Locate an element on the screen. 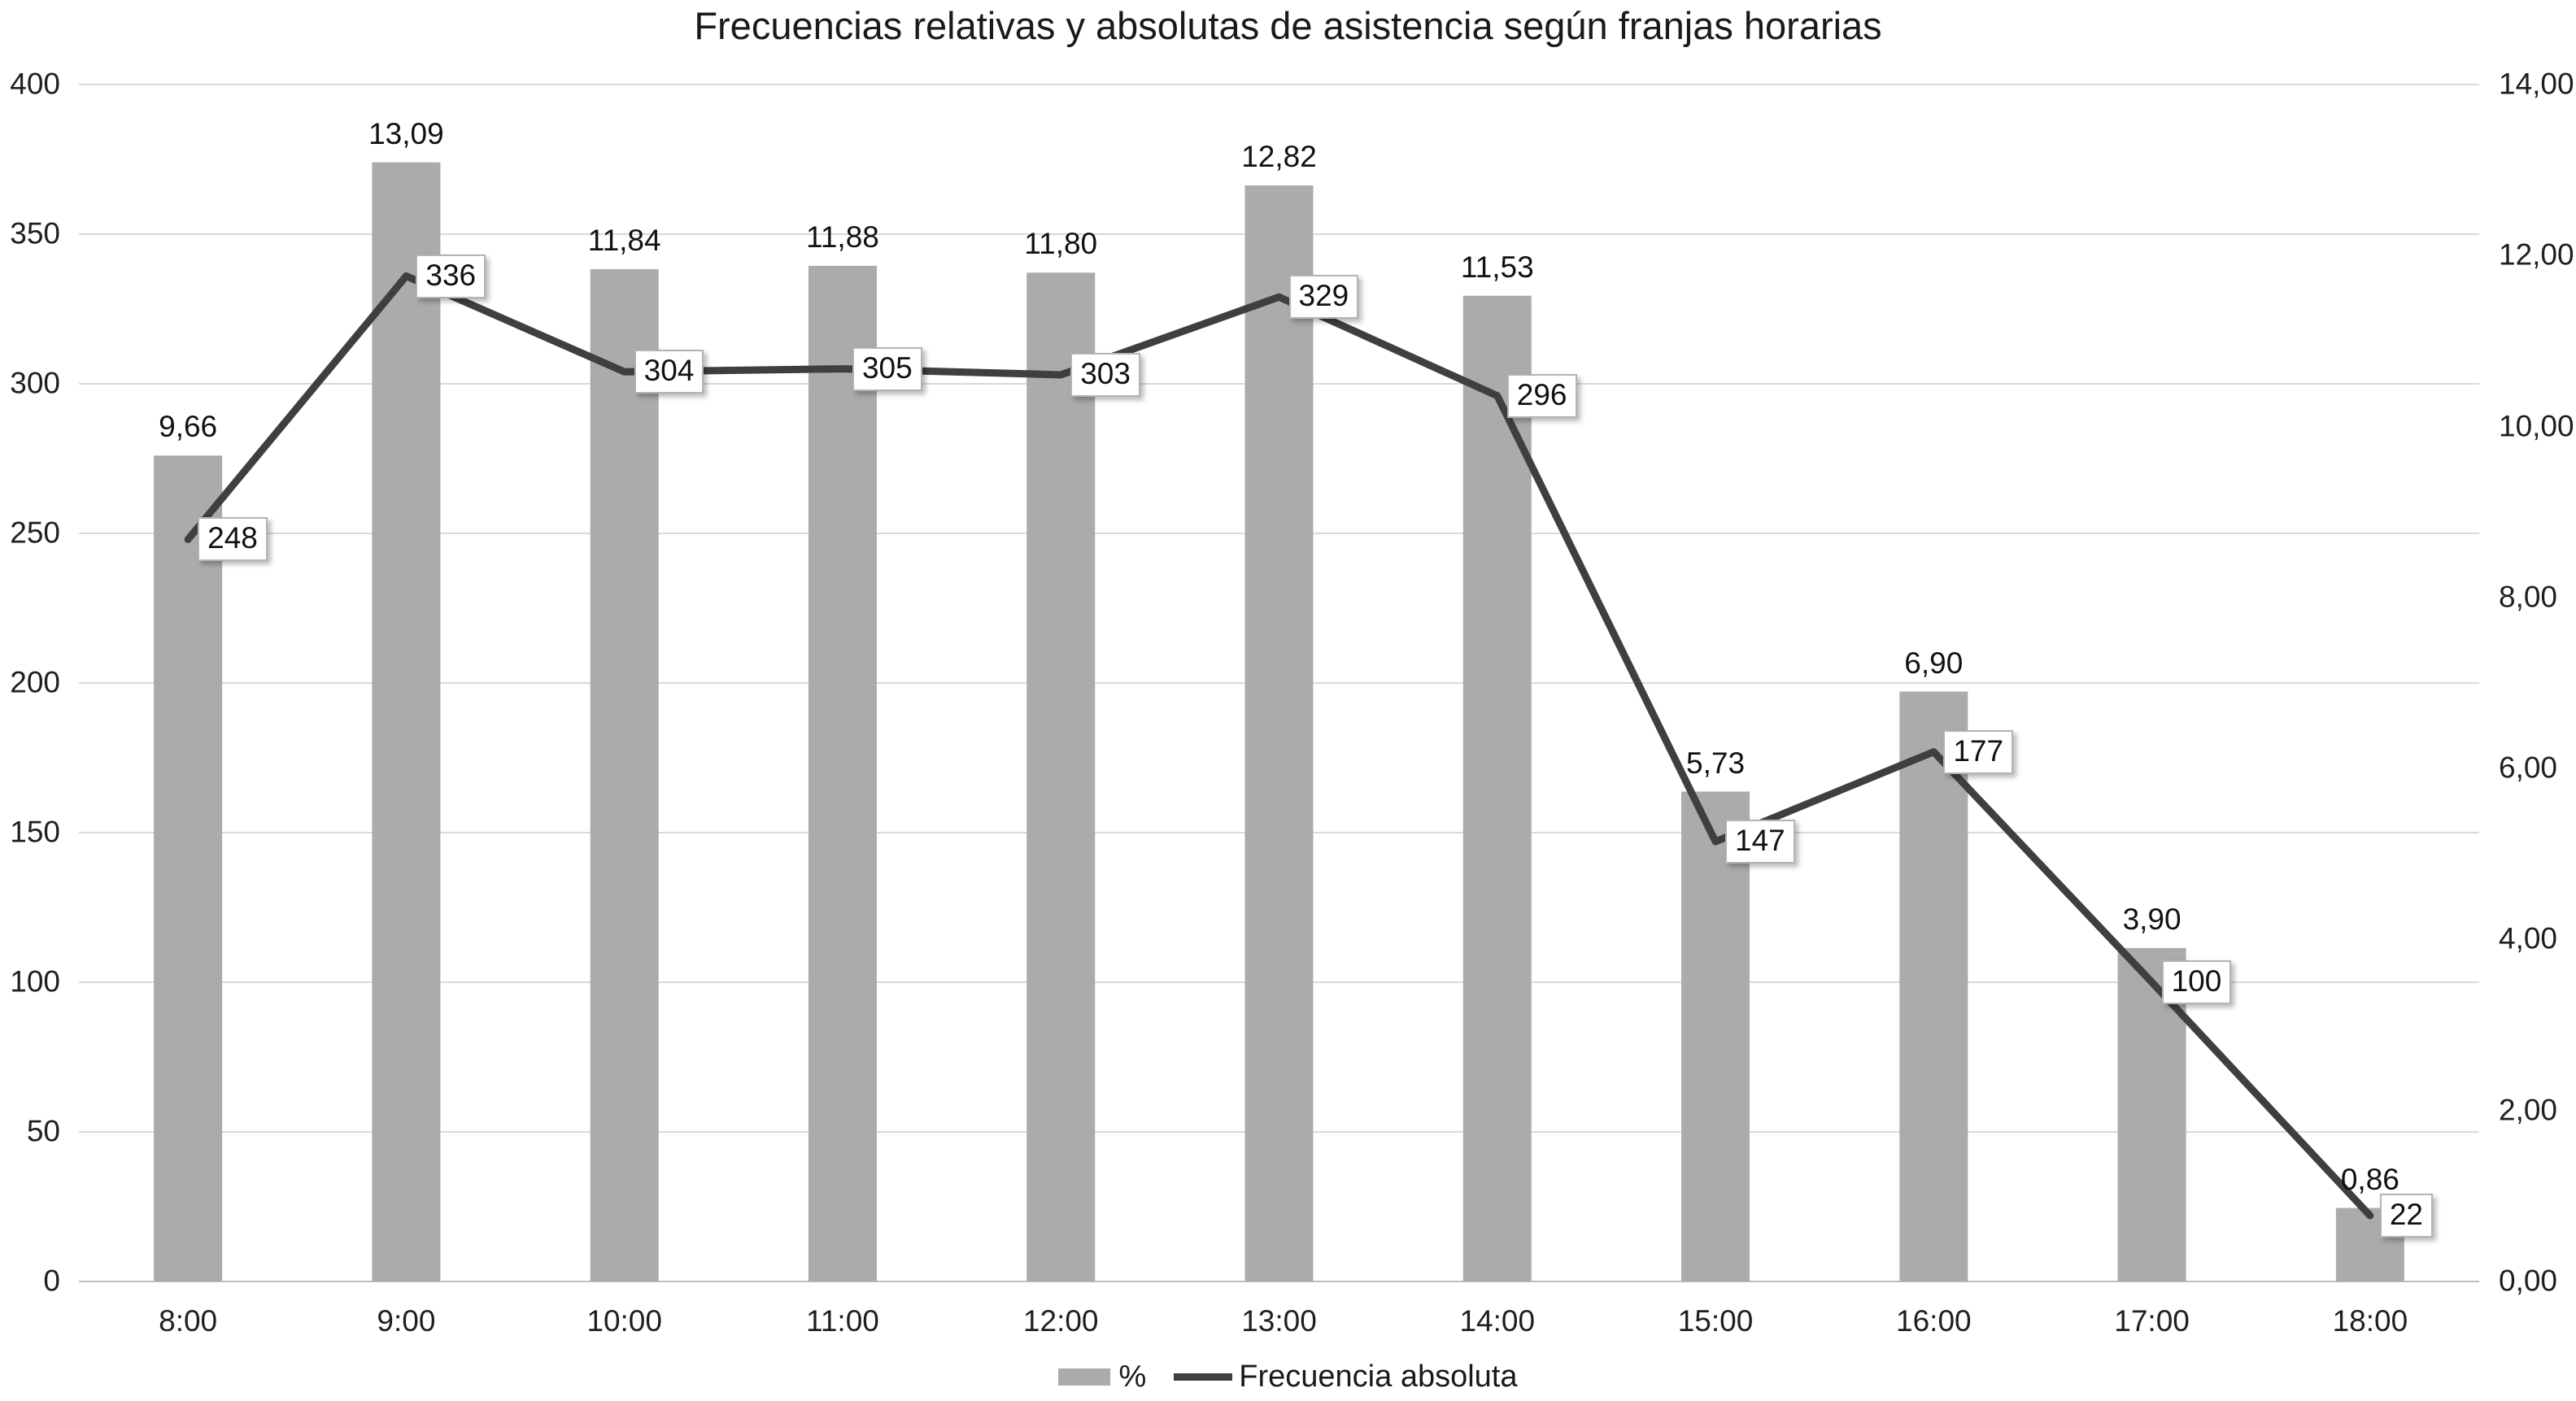 This screenshot has height=1401, width=2576. axis-tick-label-right: 0,00 is located at coordinates (2528, 1281).